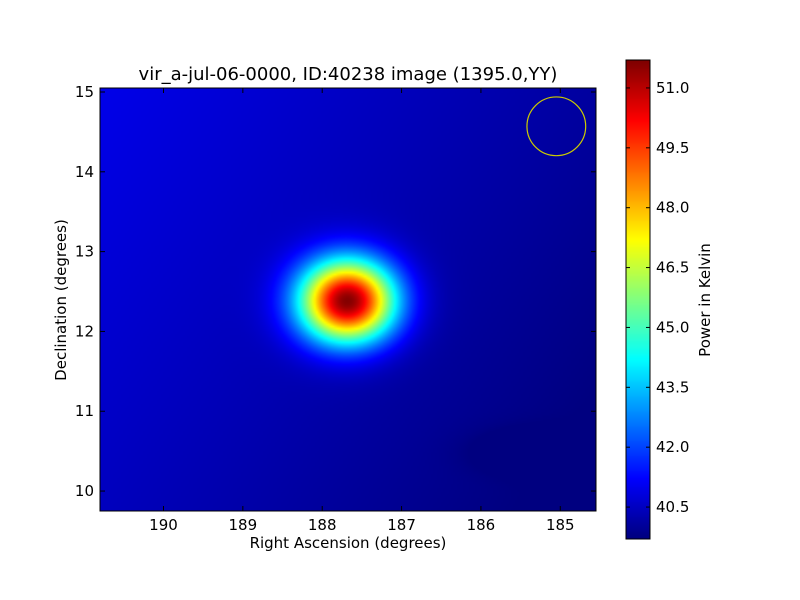 The image size is (800, 600). Describe the element at coordinates (672, 387) in the screenshot. I see `colorbar-tick-label: 43.5` at that location.